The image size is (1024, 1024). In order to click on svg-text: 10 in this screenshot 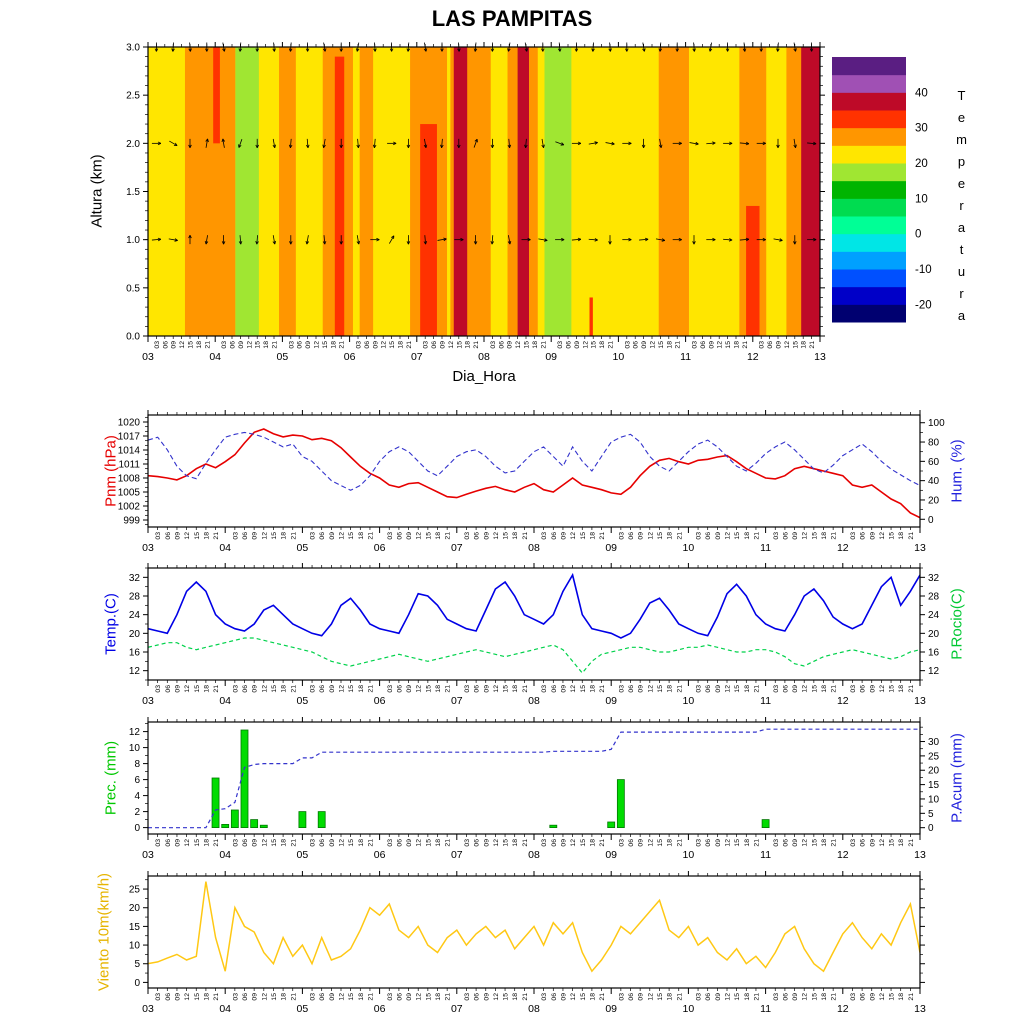, I will do `click(135, 946)`.